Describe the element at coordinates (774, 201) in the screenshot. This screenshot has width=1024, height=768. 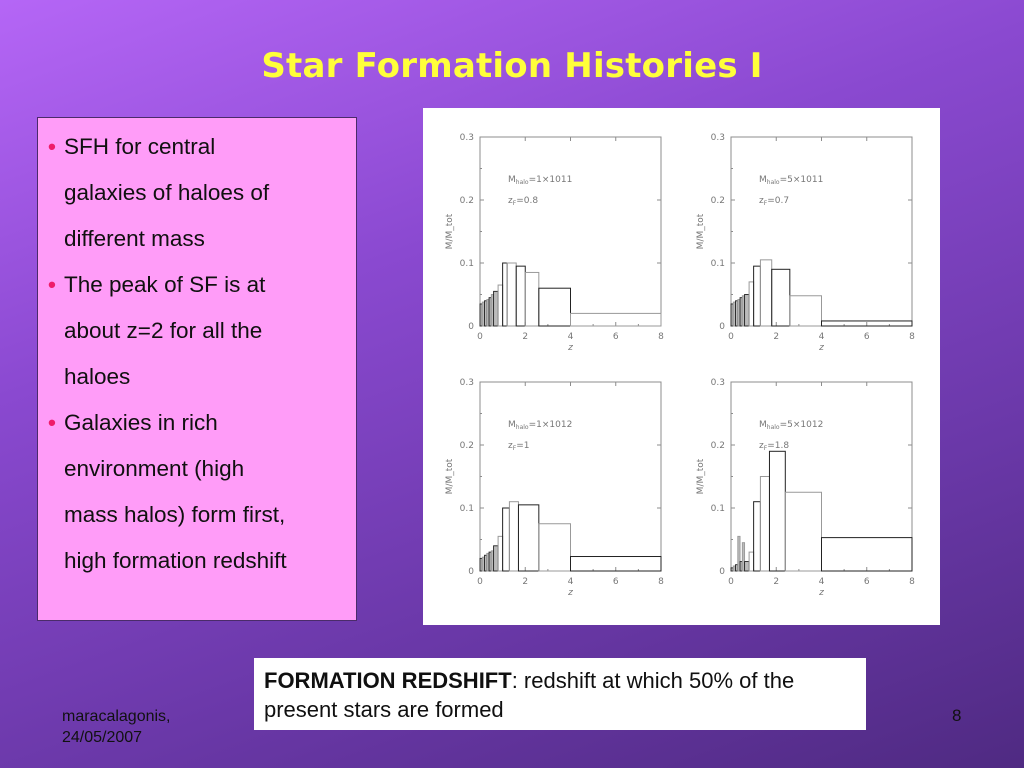
I see `annotation-formation-redshift: zF=0.7` at that location.